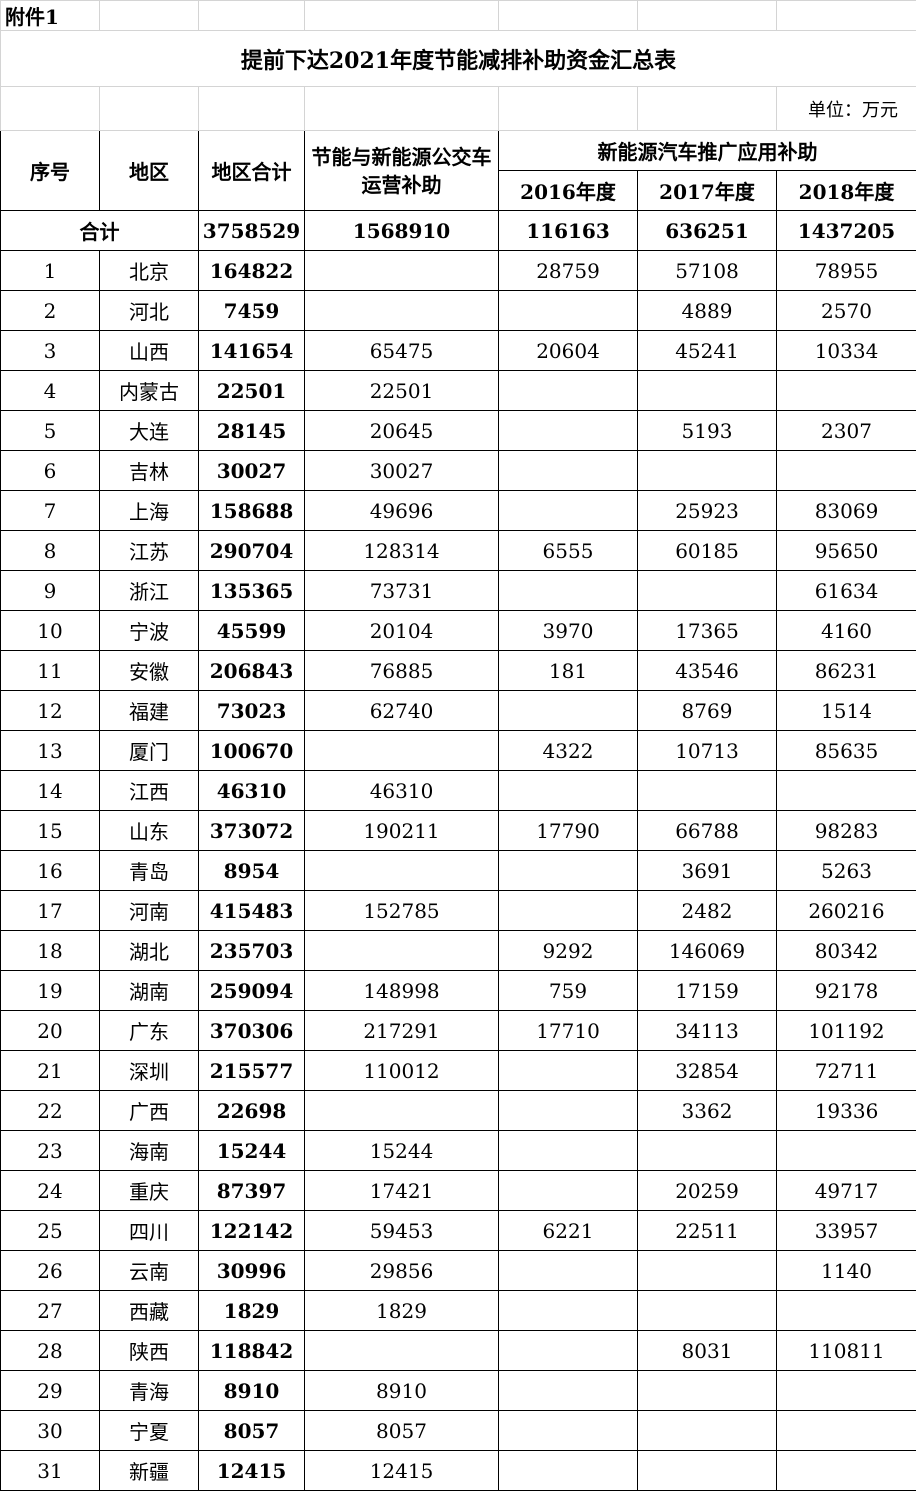 This screenshot has width=916, height=1491. Describe the element at coordinates (568, 630) in the screenshot. I see `nev-2016: 3970` at that location.